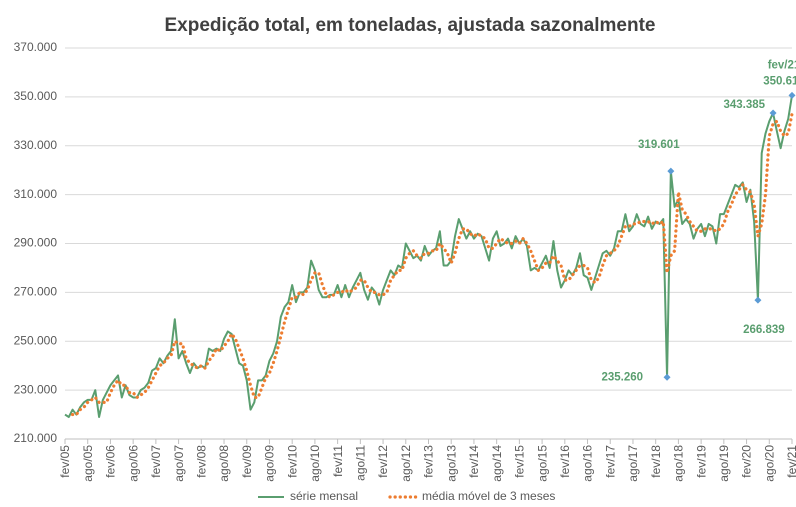 The height and width of the screenshot is (507, 796). What do you see at coordinates (36, 292) in the screenshot?
I see `y-tick-label: 270.000` at bounding box center [36, 292].